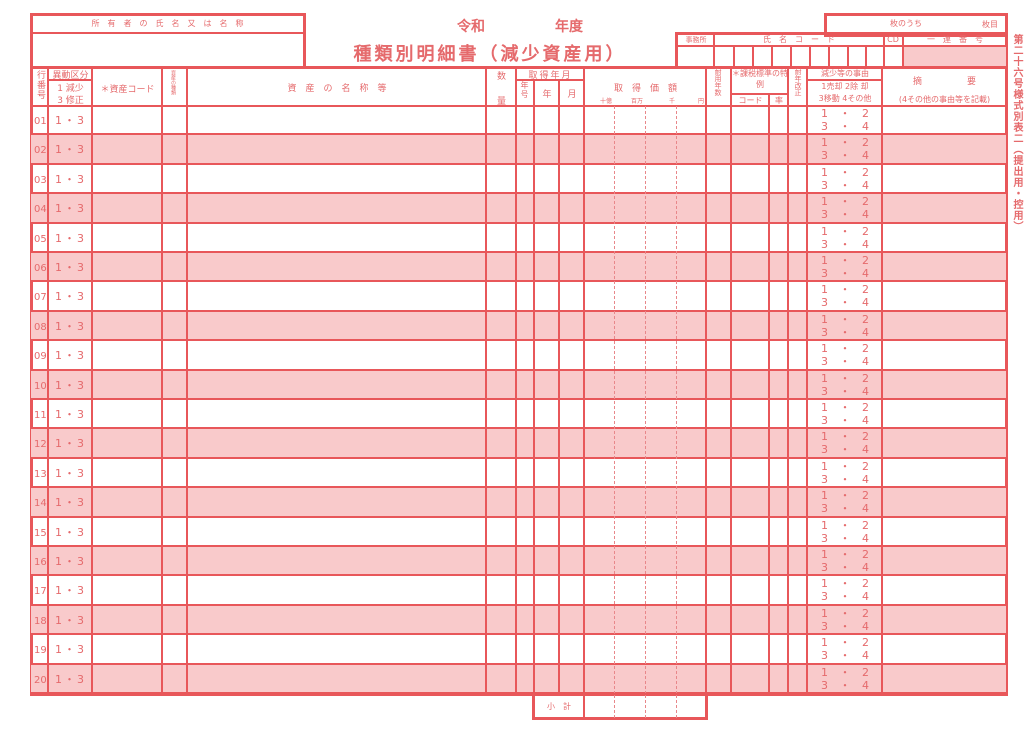  What do you see at coordinates (916, 25) in the screenshot?
I see `sheet-number-box` at bounding box center [916, 25].